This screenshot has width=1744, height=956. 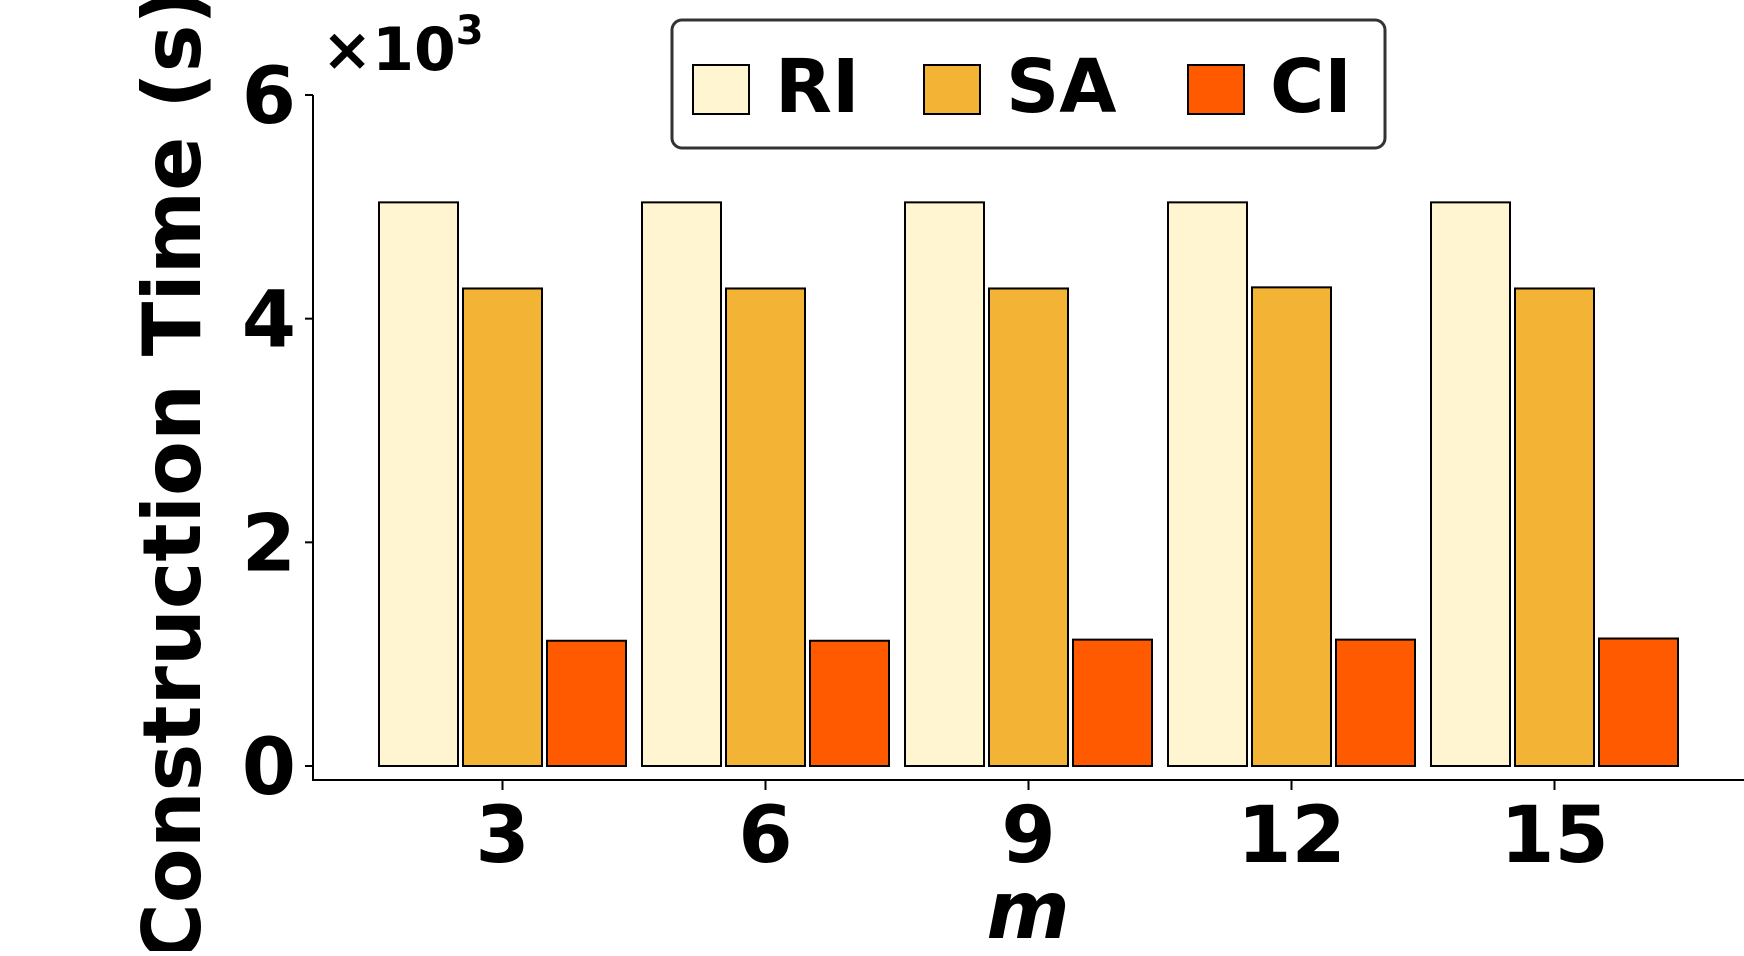 I want to click on x-ticks: 3 6 9 12 15, so click(x=1042, y=830).